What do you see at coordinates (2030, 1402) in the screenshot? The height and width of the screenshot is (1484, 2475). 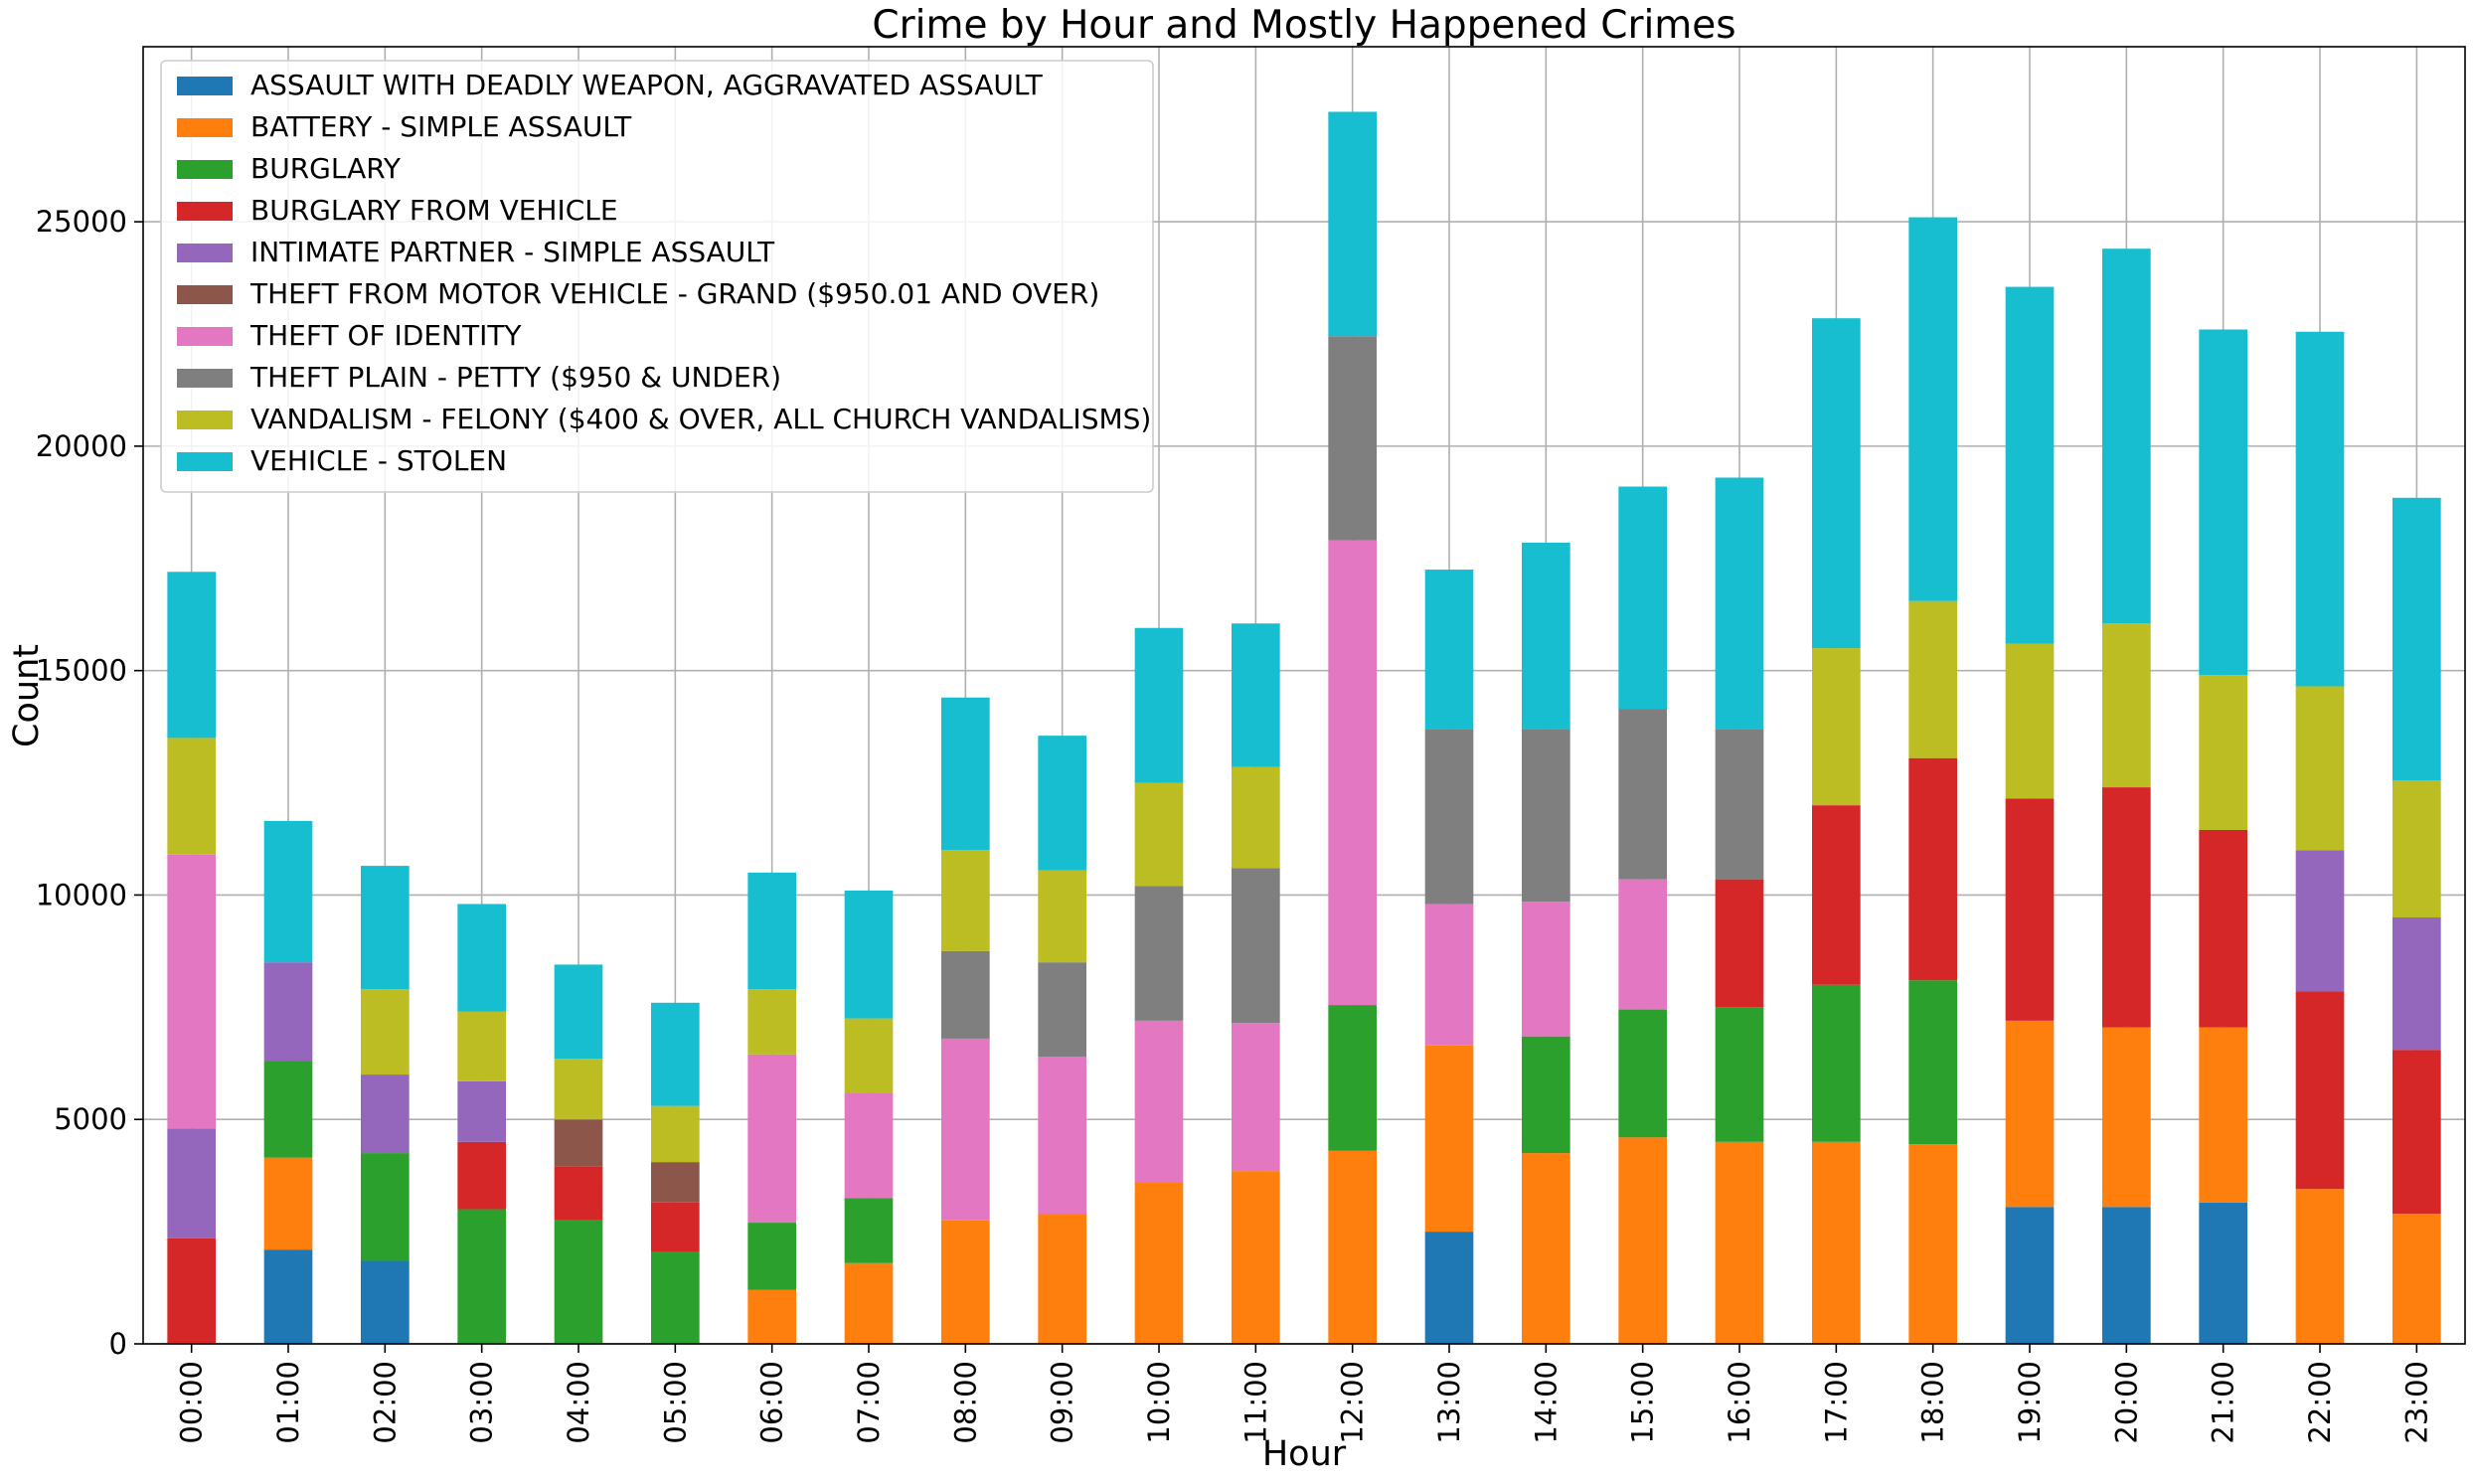 I see `x-tick-label: 19:00` at bounding box center [2030, 1402].